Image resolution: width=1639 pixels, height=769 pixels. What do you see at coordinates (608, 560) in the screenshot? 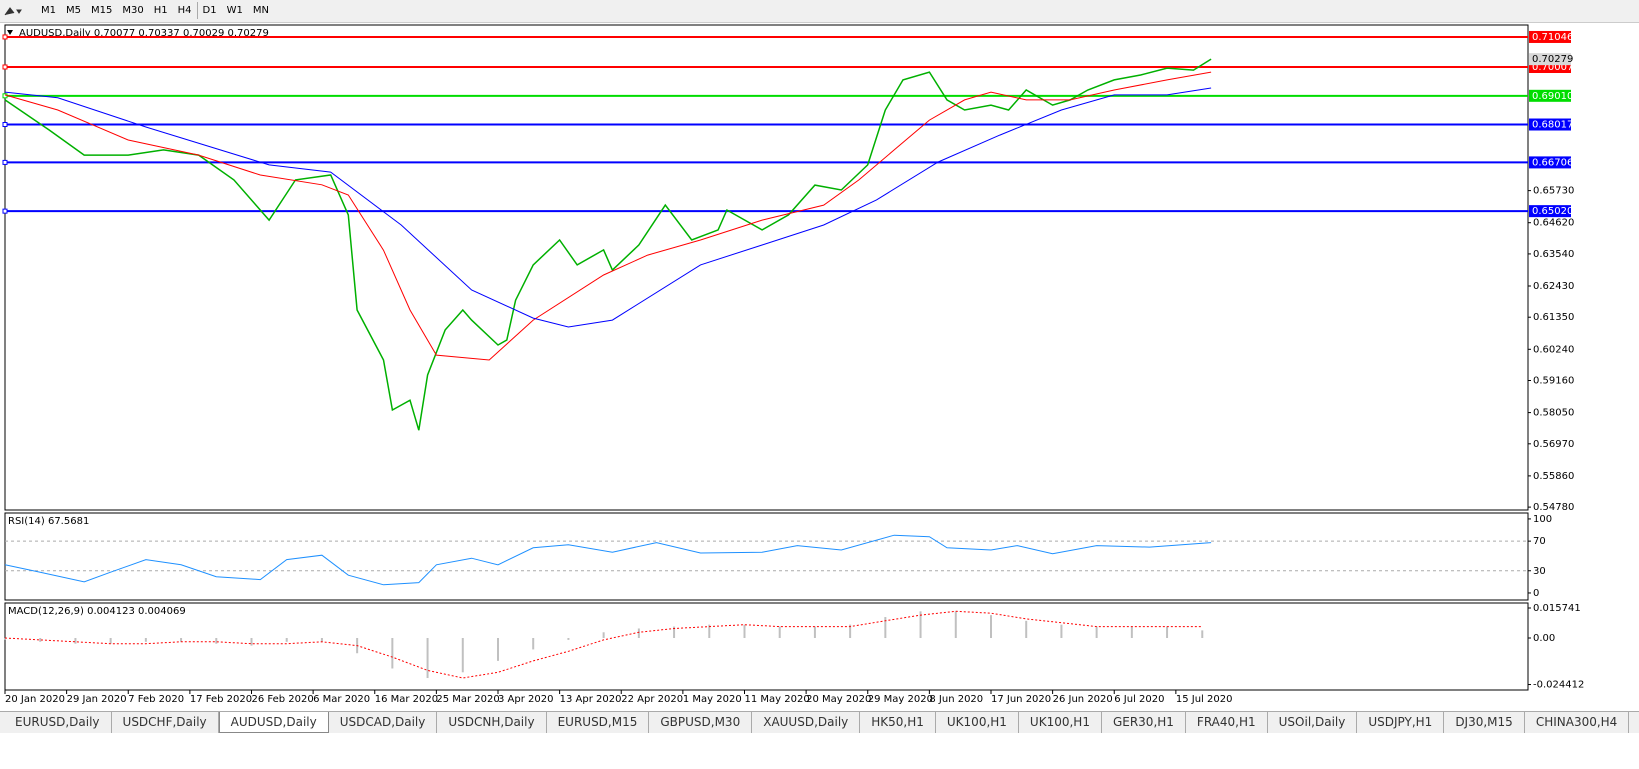
I see `series-line` at bounding box center [608, 560].